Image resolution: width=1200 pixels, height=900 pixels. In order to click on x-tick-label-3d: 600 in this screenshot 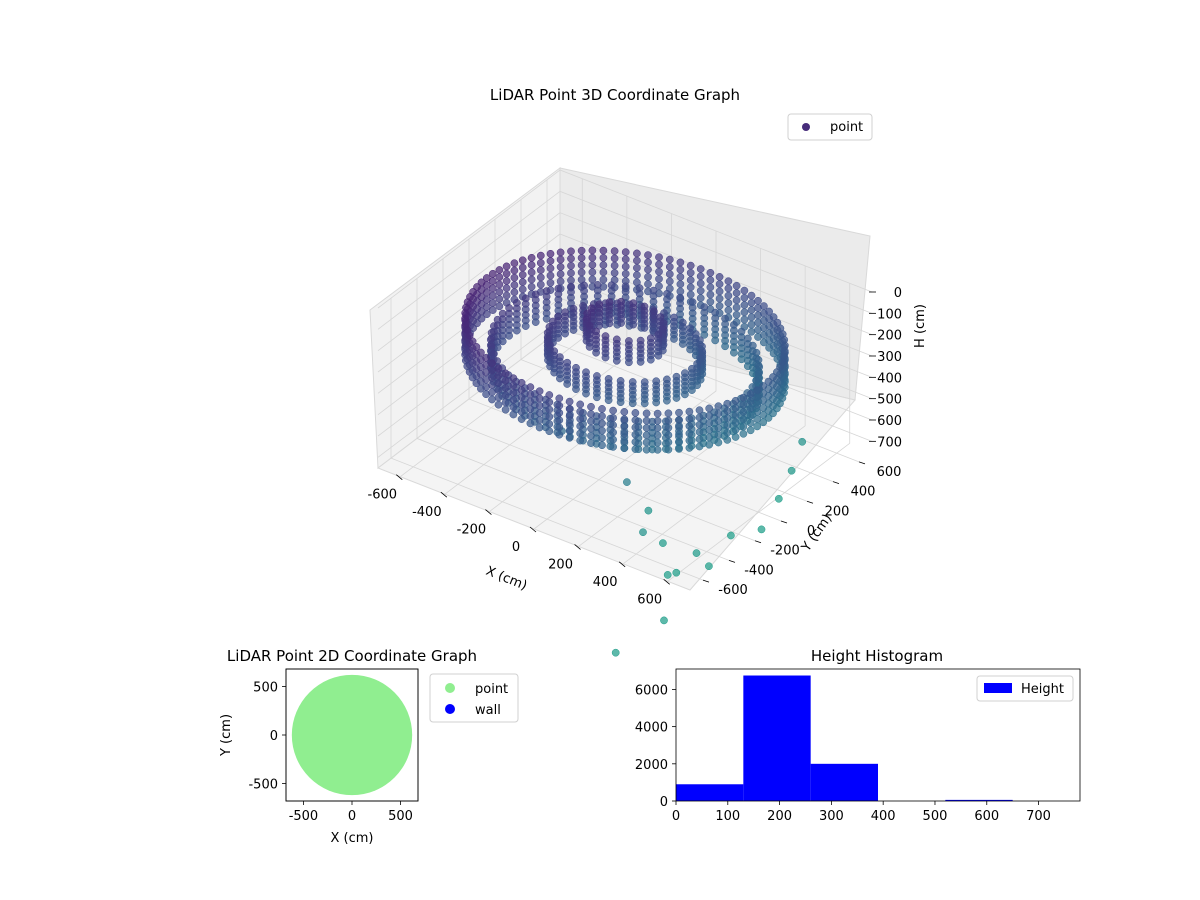, I will do `click(649, 599)`.